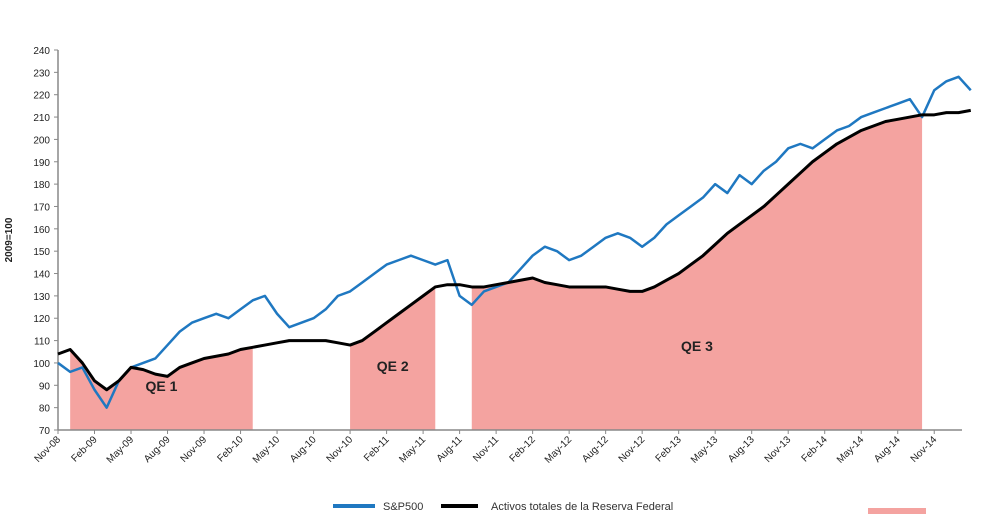 The image size is (982, 519). I want to click on x-tick-label: Feb-14, so click(815, 449).